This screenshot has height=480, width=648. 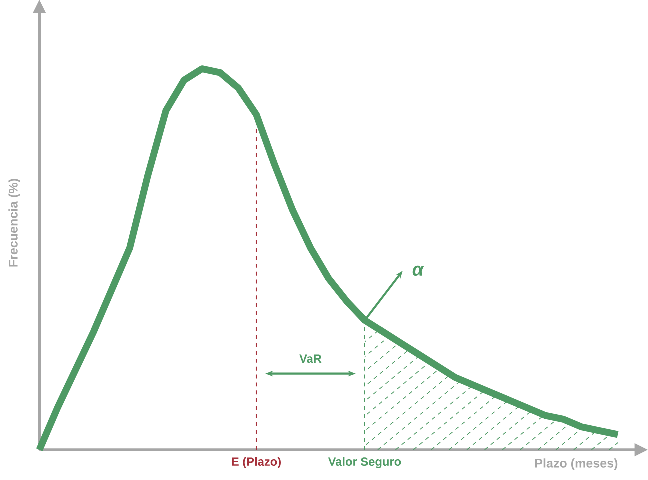 What do you see at coordinates (14, 222) in the screenshot?
I see `y-axis-title: Frecuencia (%)` at bounding box center [14, 222].